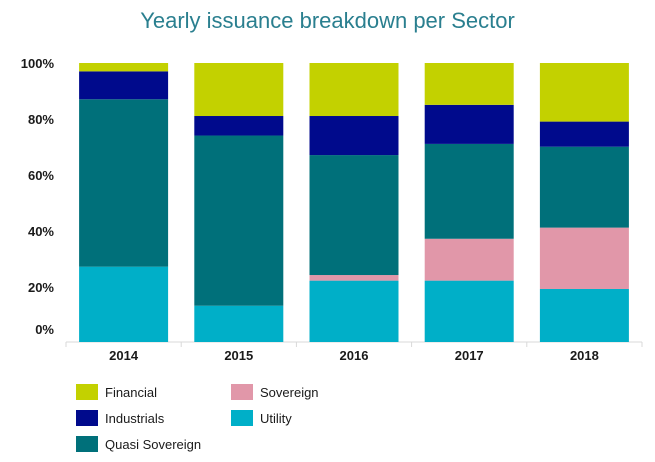  I want to click on y-tick-label: 20%, so click(41, 287).